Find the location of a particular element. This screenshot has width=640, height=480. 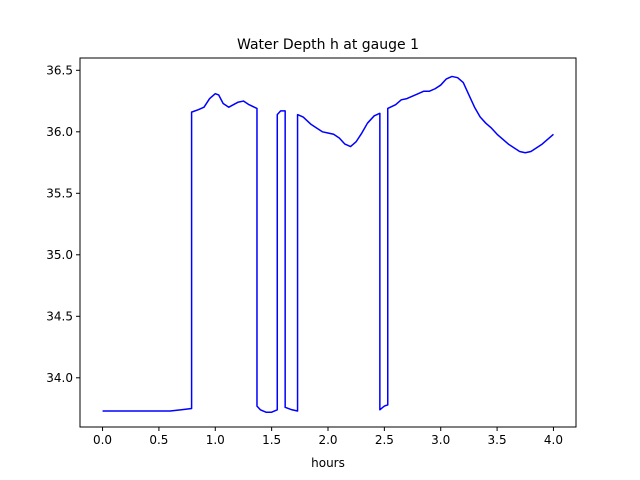

x-tick-label: 2.5 is located at coordinates (384, 440).